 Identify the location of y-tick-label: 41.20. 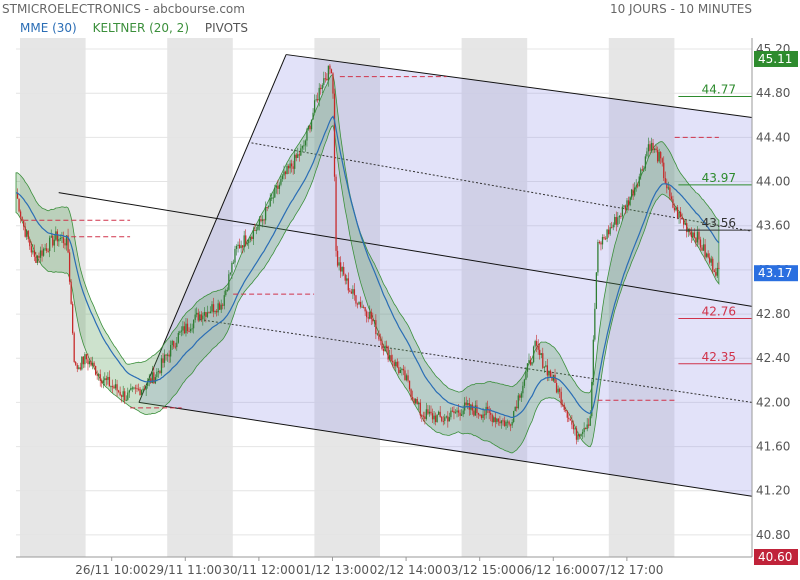
(773, 491).